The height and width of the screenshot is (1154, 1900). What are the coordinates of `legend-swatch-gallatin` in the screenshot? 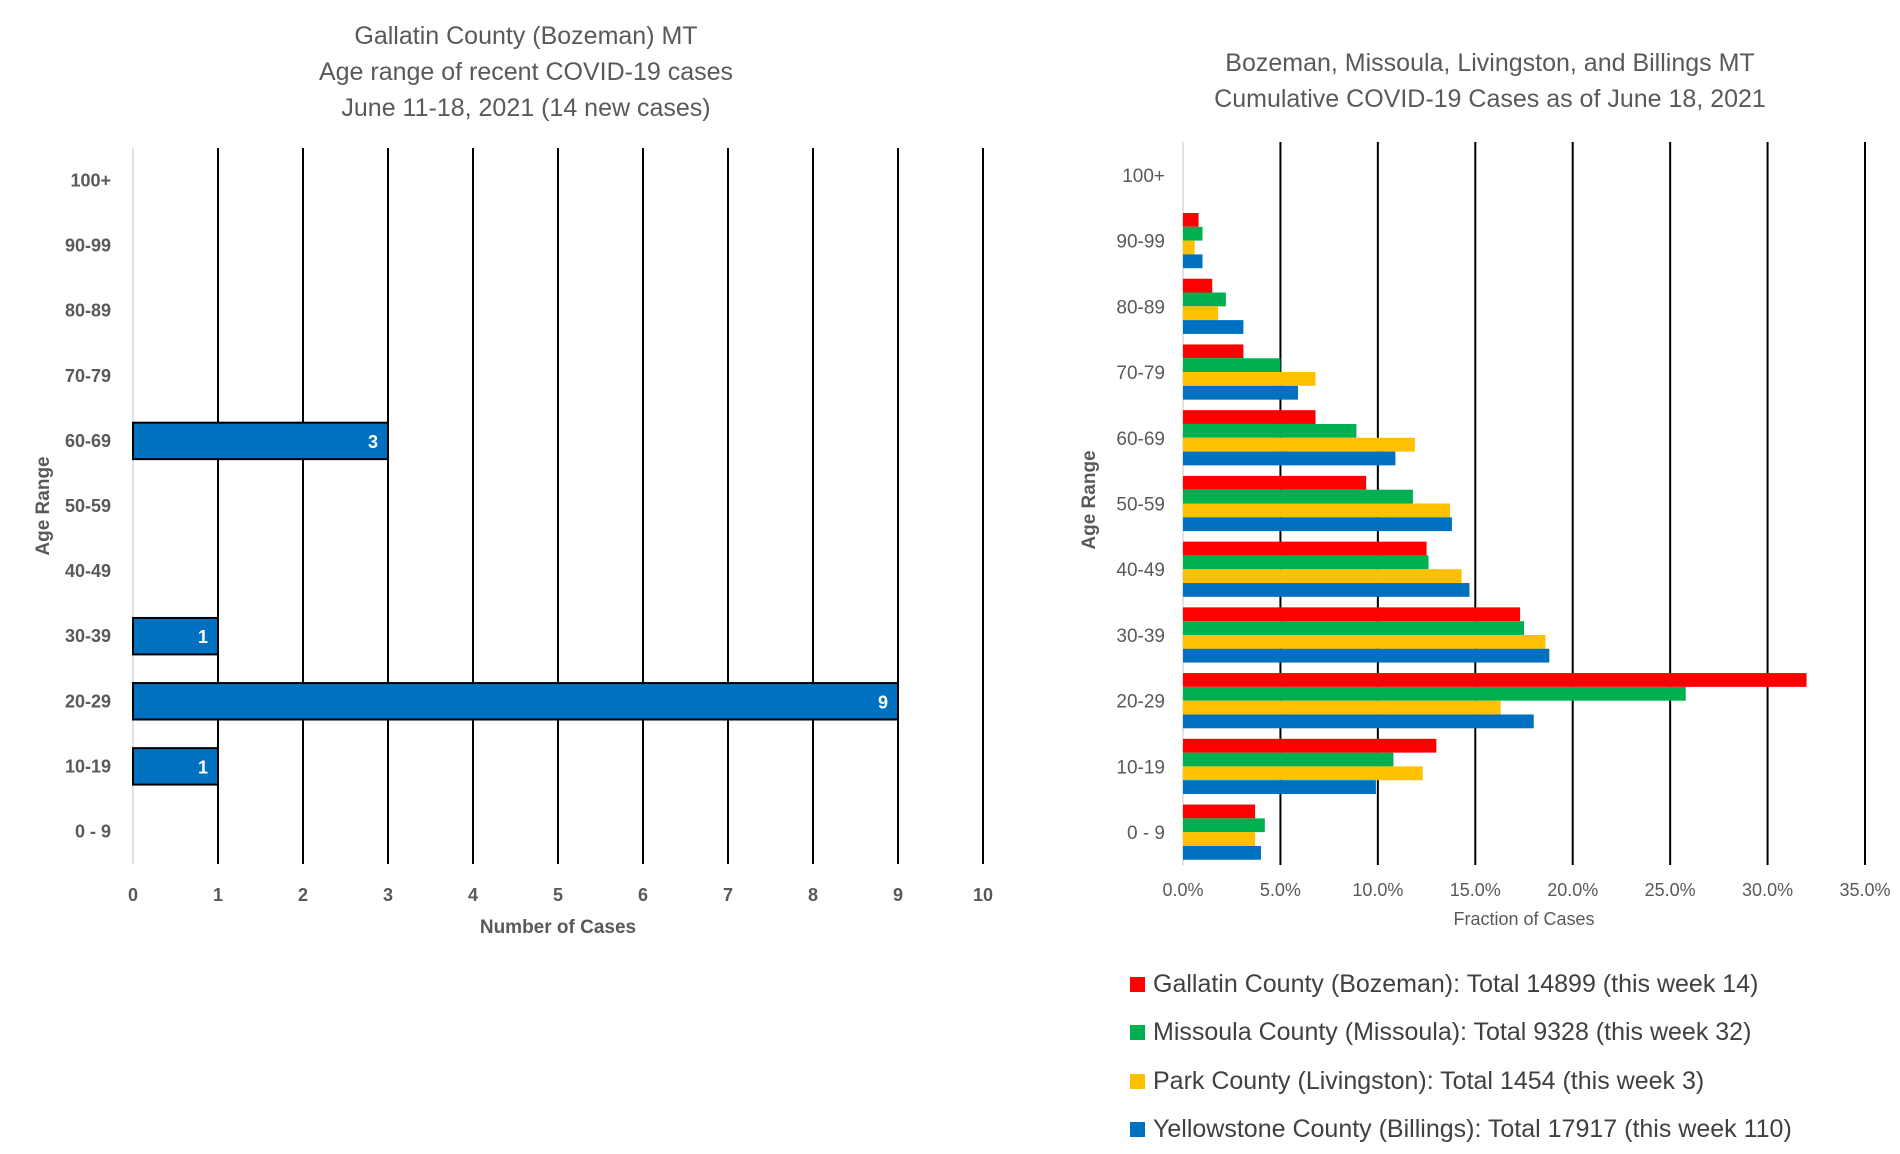 It's located at (1137, 984).